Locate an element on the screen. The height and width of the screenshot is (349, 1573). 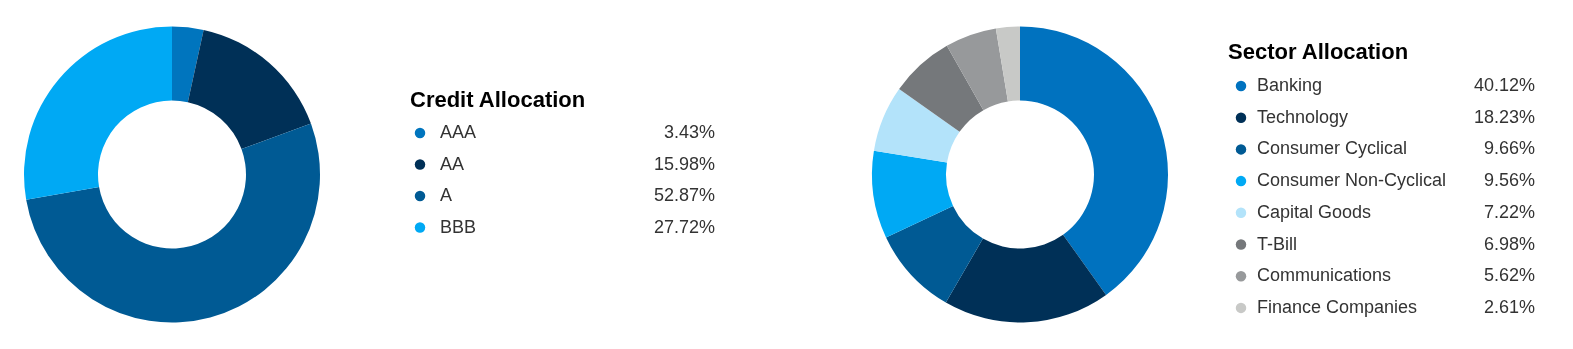
data-label: 3.43% is located at coordinates (689, 132).